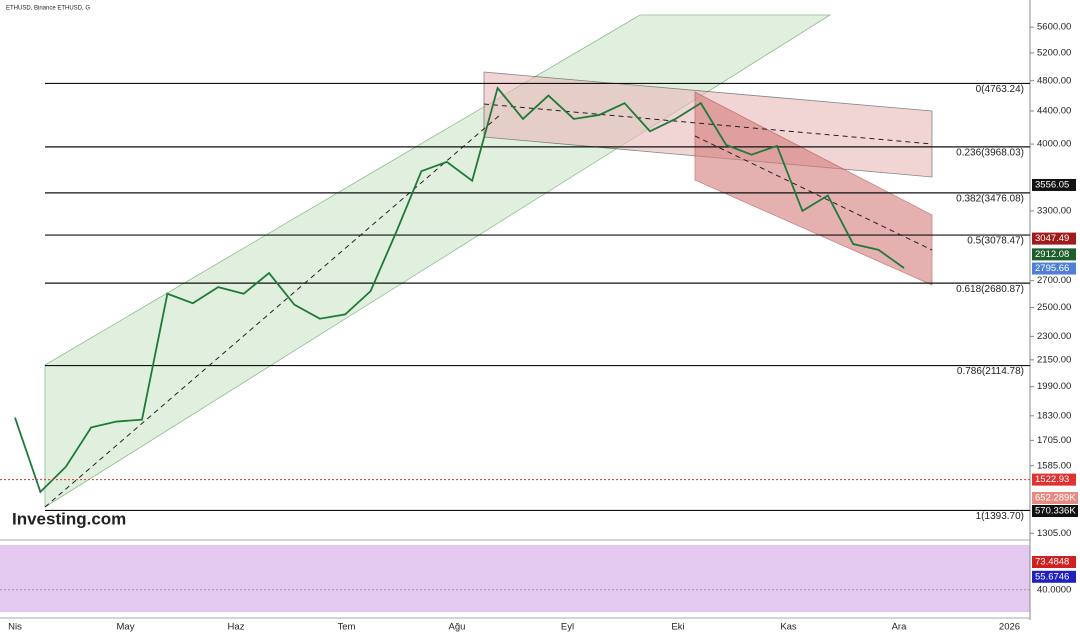  What do you see at coordinates (1054, 210) in the screenshot?
I see `y-tick-label: 3300.00` at bounding box center [1054, 210].